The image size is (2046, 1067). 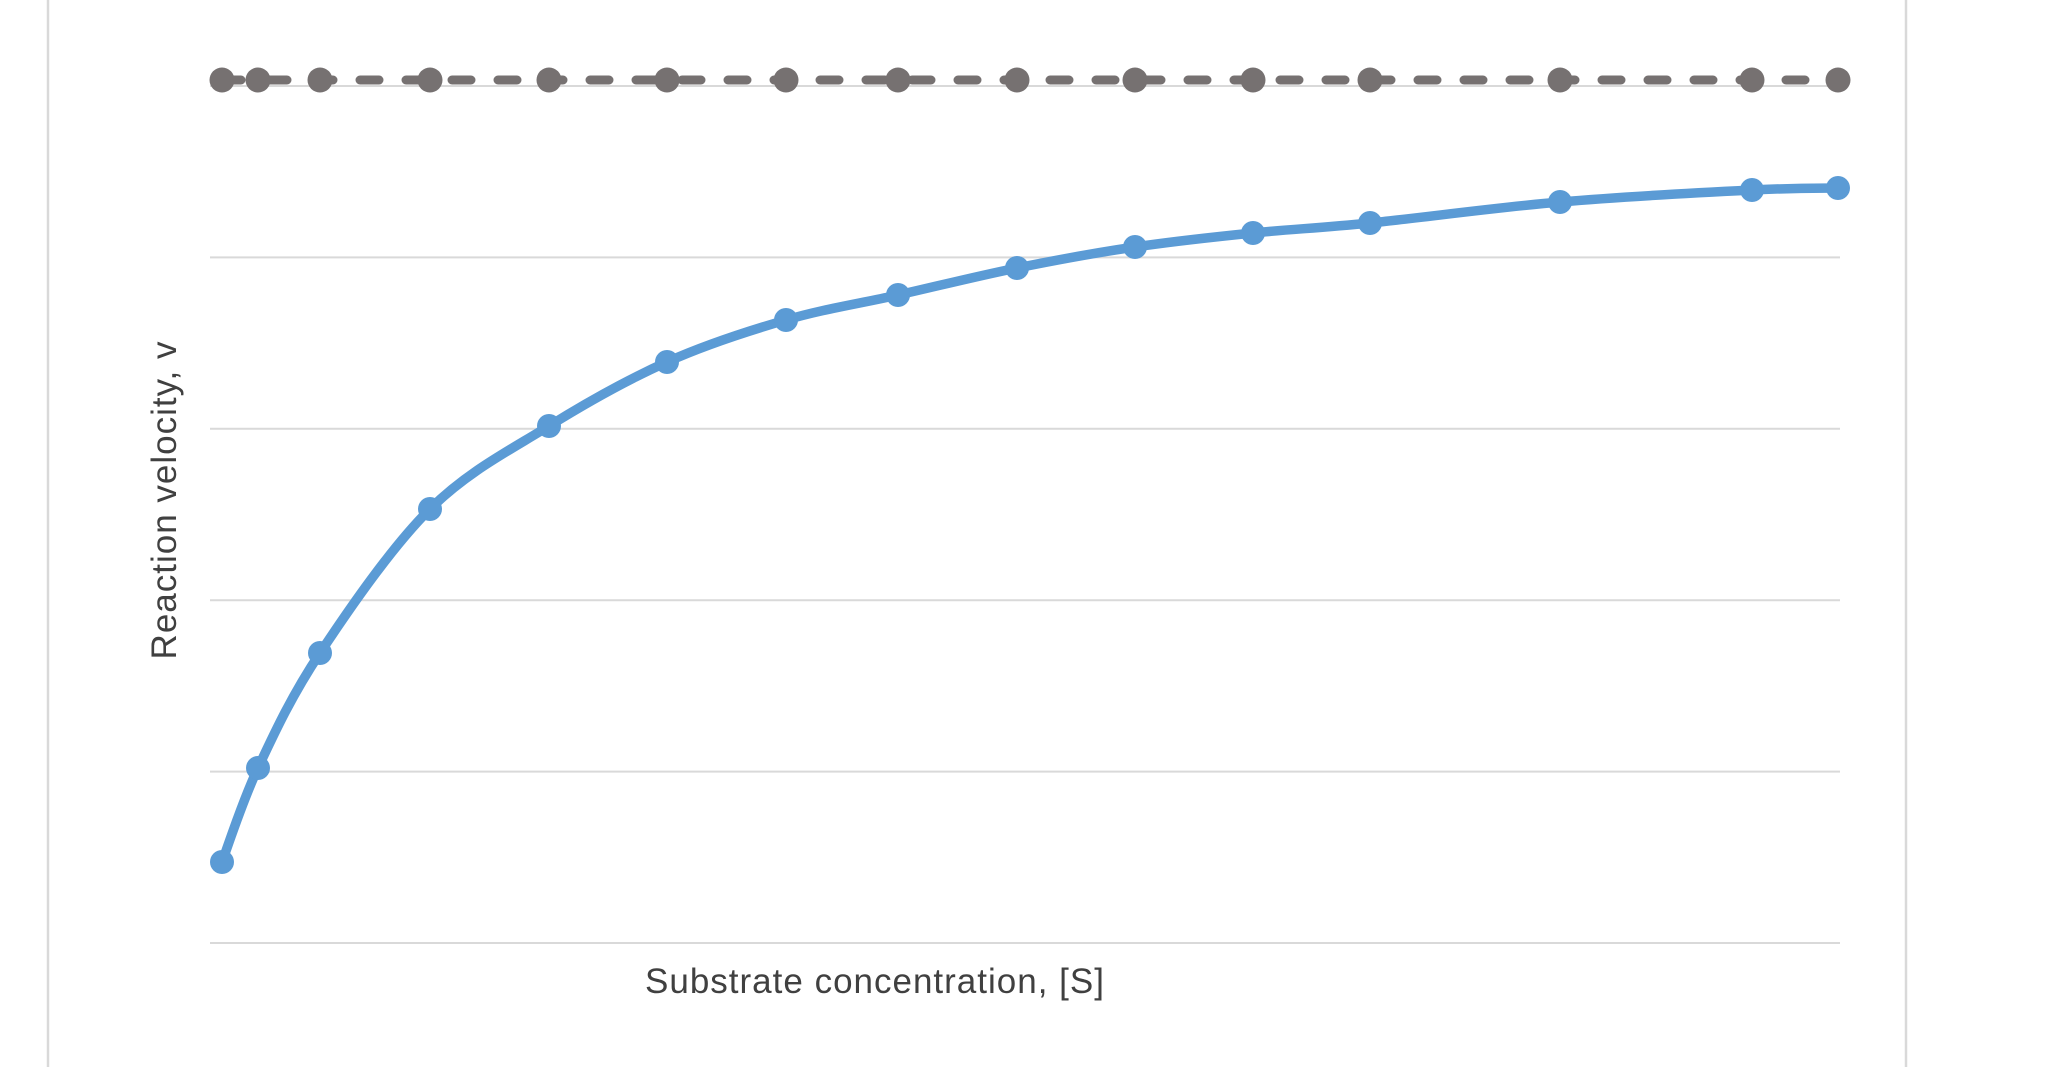 What do you see at coordinates (875, 981) in the screenshot?
I see `x-axis-title: Substrate concentration, [S]` at bounding box center [875, 981].